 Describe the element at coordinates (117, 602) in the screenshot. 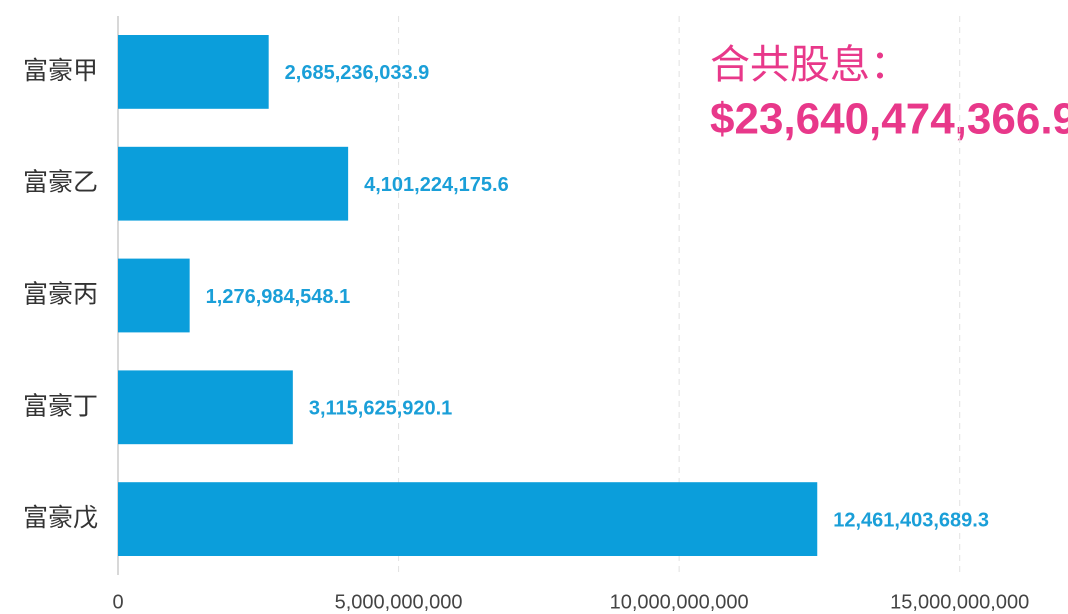

I see `x-tick-label: 0` at that location.